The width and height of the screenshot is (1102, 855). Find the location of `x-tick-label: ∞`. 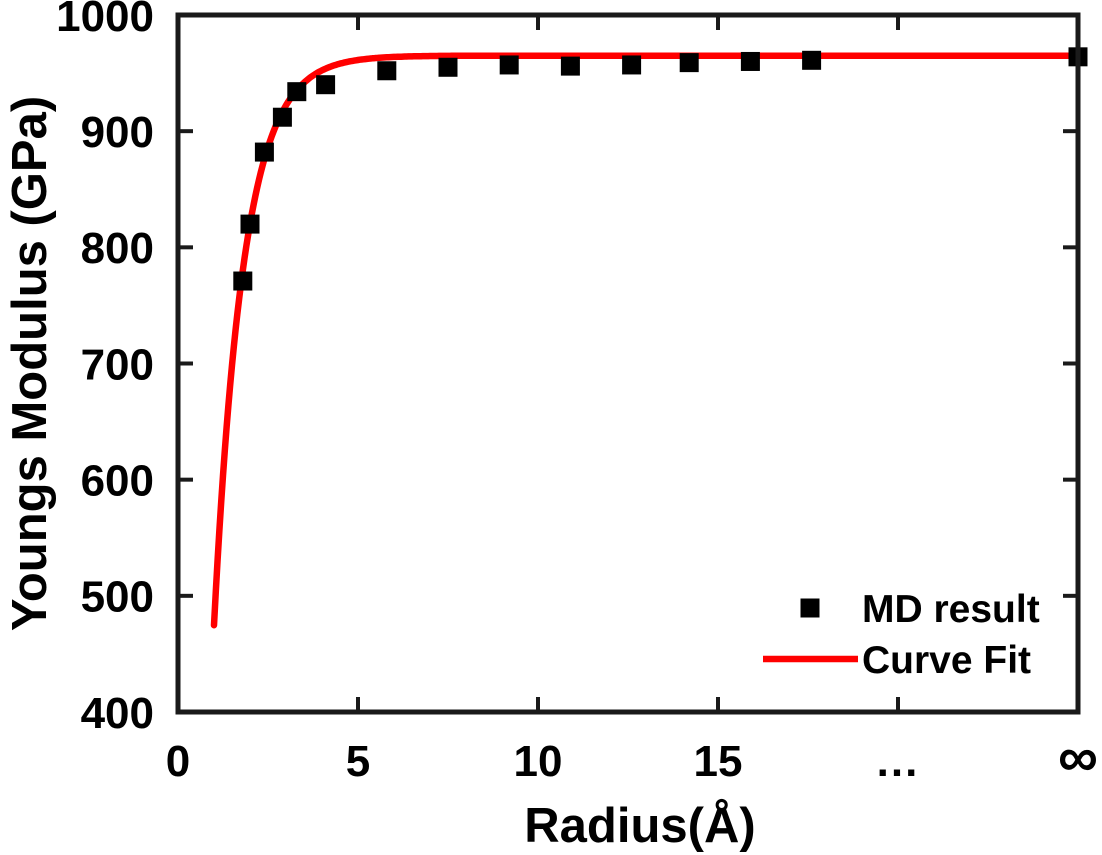

x-tick-label: ∞ is located at coordinates (1078, 756).